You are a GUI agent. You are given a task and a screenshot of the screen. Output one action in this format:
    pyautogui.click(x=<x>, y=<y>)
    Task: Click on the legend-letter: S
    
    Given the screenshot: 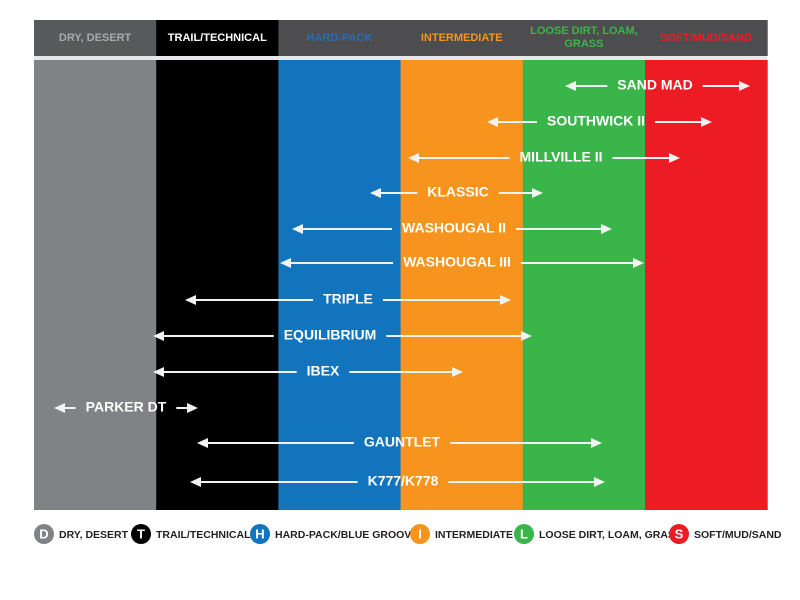 What is the action you would take?
    pyautogui.click(x=679, y=533)
    